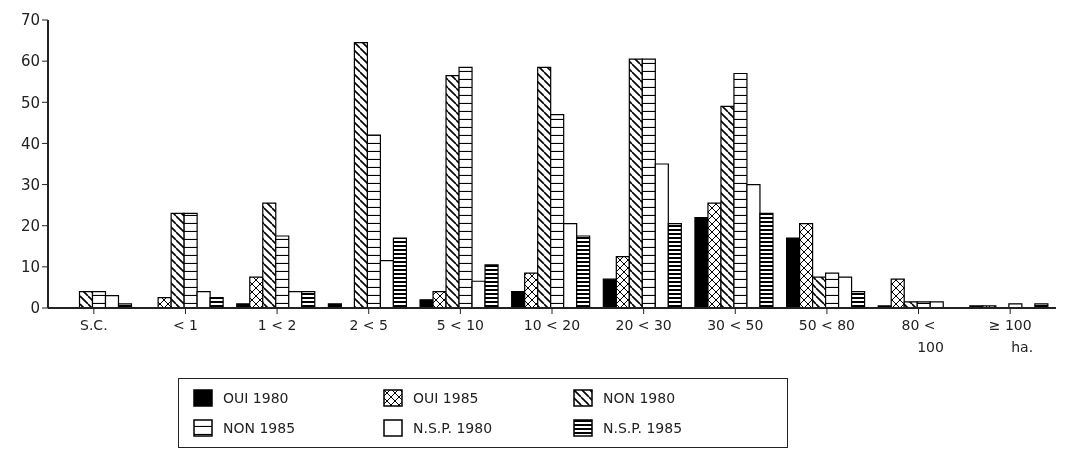 This screenshot has height=455, width=1076. Describe the element at coordinates (30, 267) in the screenshot. I see `y-tick-label: 10` at that location.